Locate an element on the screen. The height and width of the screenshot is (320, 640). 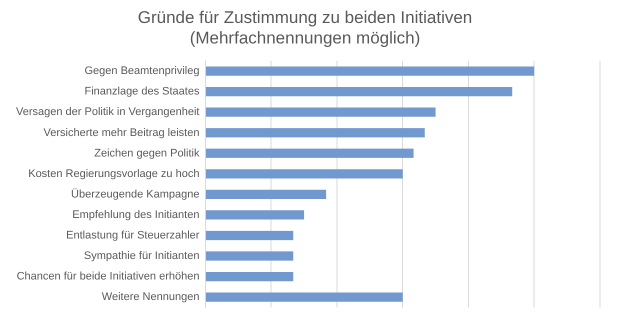
chart-title: Gründe für Zustimmung zu beiden Initiativen (Mehrfachnennungen möglich) is located at coordinates (305, 28).